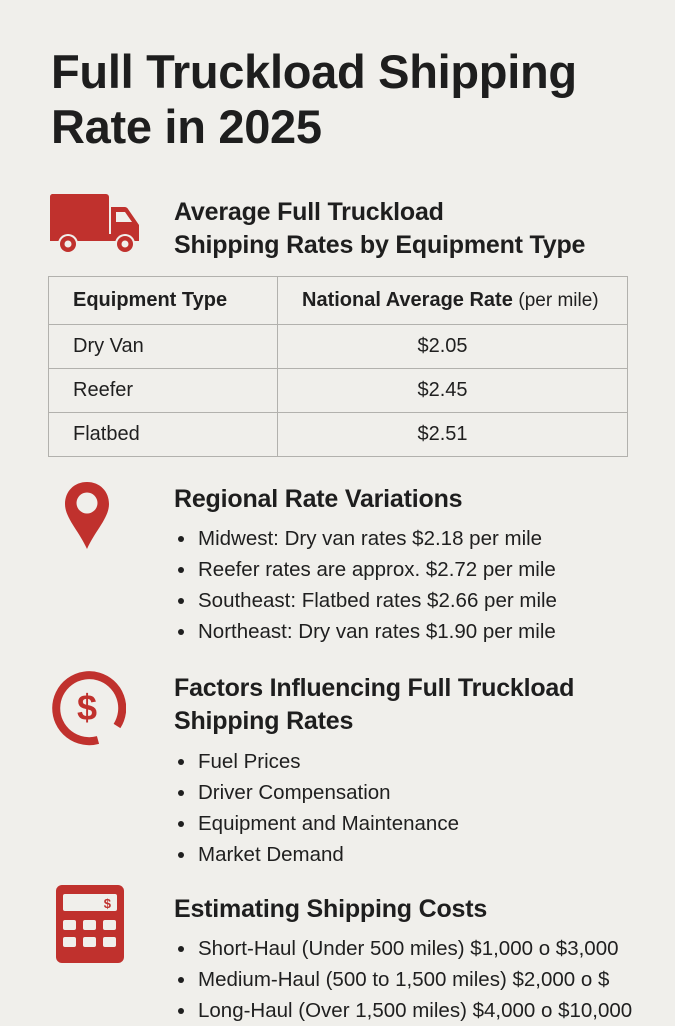 The width and height of the screenshot is (675, 1026). Describe the element at coordinates (452, 434) in the screenshot. I see `rate-cell: $2.51` at that location.